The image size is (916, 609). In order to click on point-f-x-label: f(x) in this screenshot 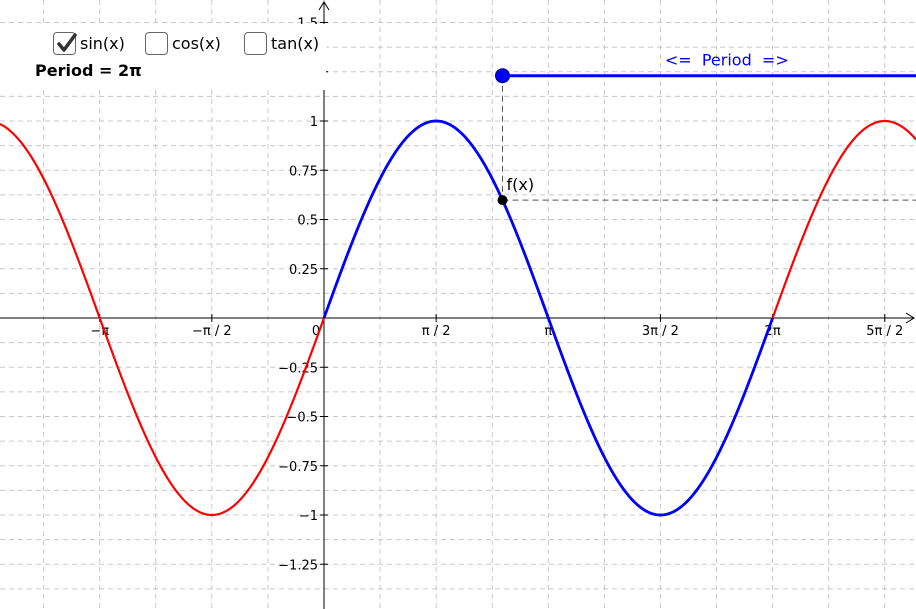, I will do `click(521, 184)`.